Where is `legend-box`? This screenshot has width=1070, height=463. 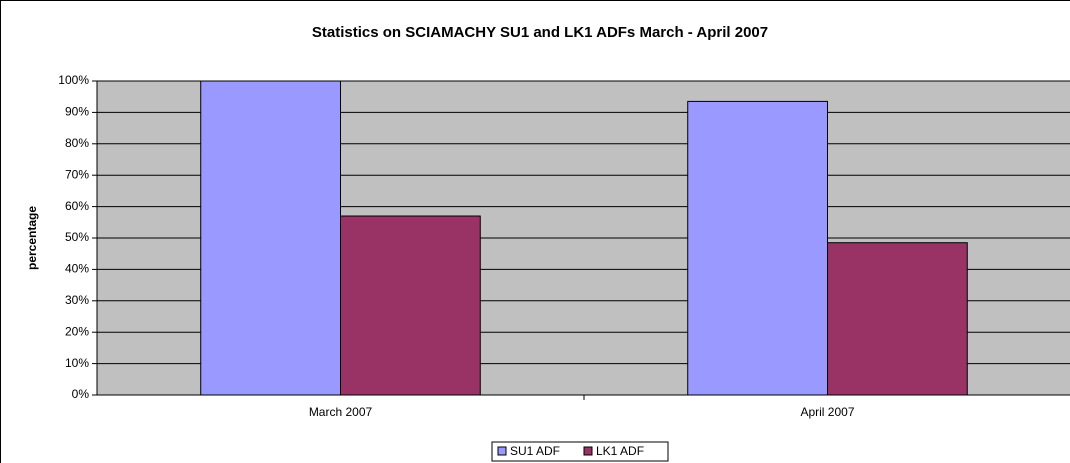
legend-box is located at coordinates (580, 451).